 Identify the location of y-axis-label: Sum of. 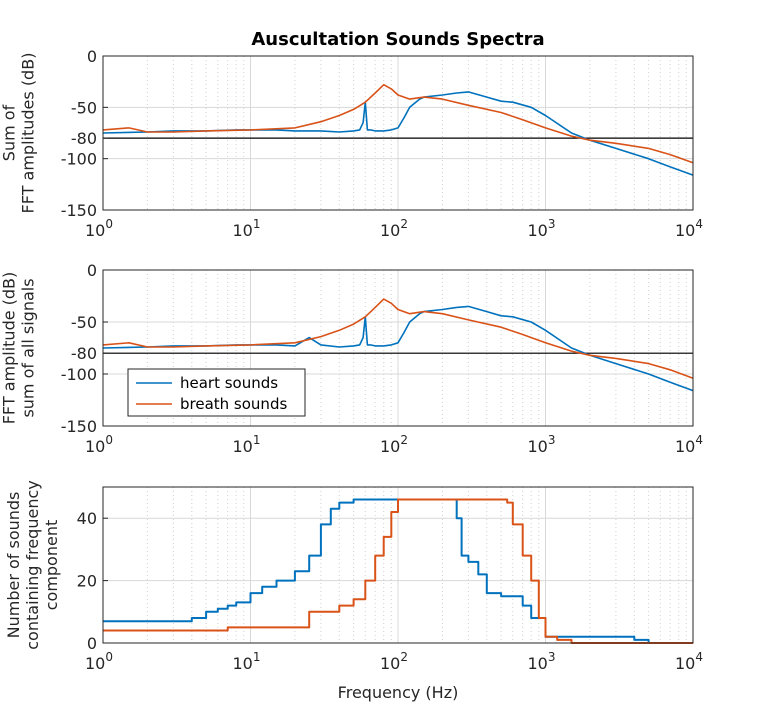
(9, 132).